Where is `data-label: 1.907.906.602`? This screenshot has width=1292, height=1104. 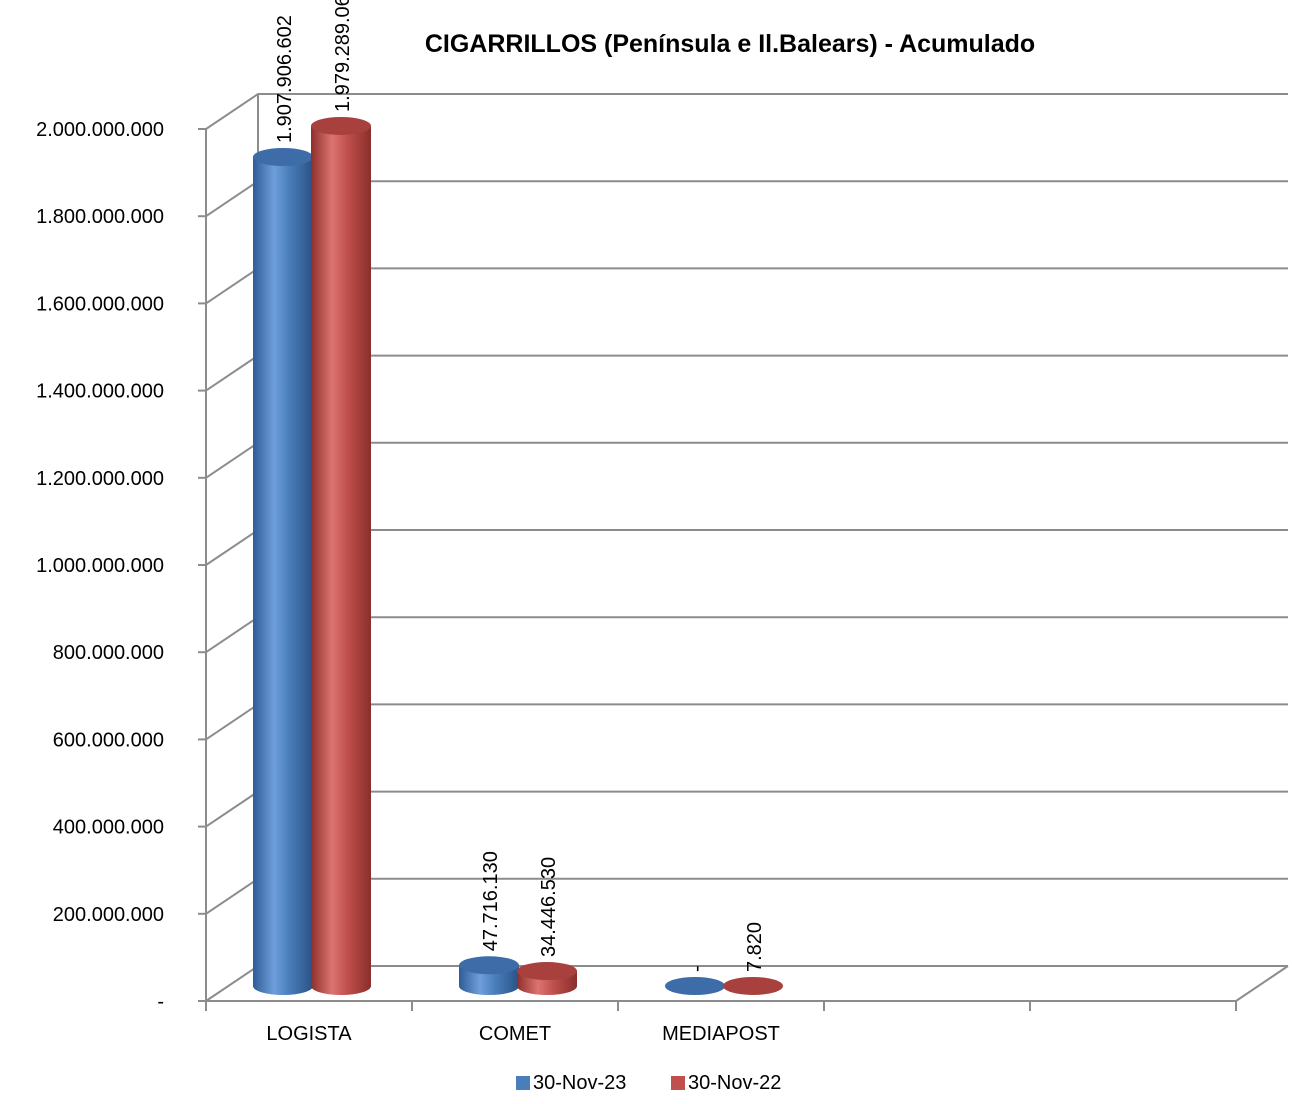 data-label: 1.907.906.602 is located at coordinates (285, 79).